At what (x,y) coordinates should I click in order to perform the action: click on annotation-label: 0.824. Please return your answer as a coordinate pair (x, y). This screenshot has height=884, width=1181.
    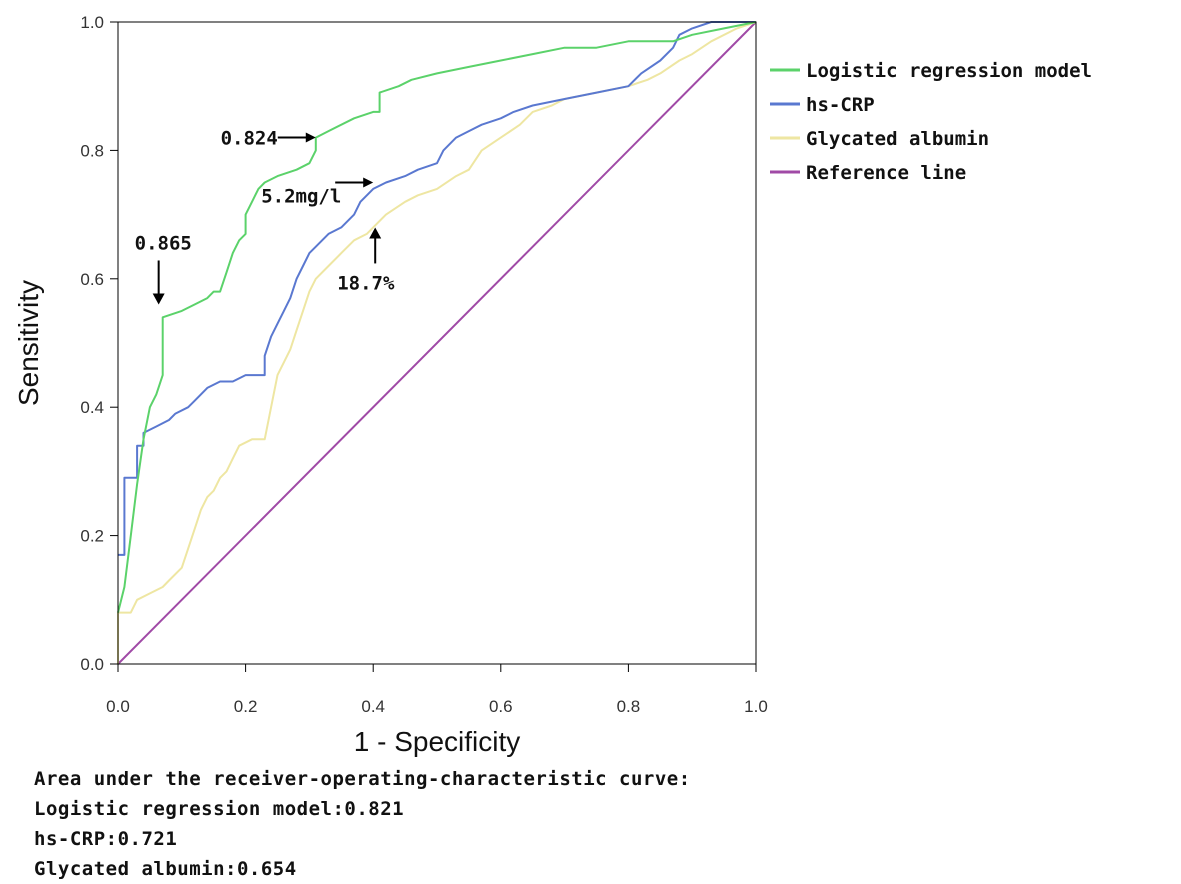
    Looking at the image, I should click on (249, 139).